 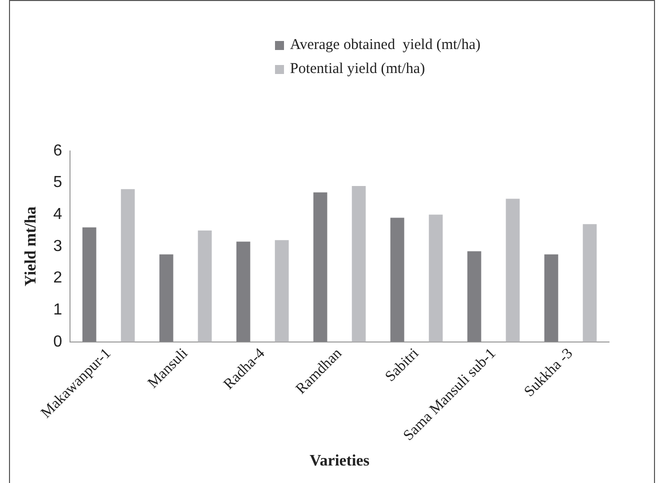 What do you see at coordinates (57, 215) in the screenshot?
I see `y-tick-label: 4` at bounding box center [57, 215].